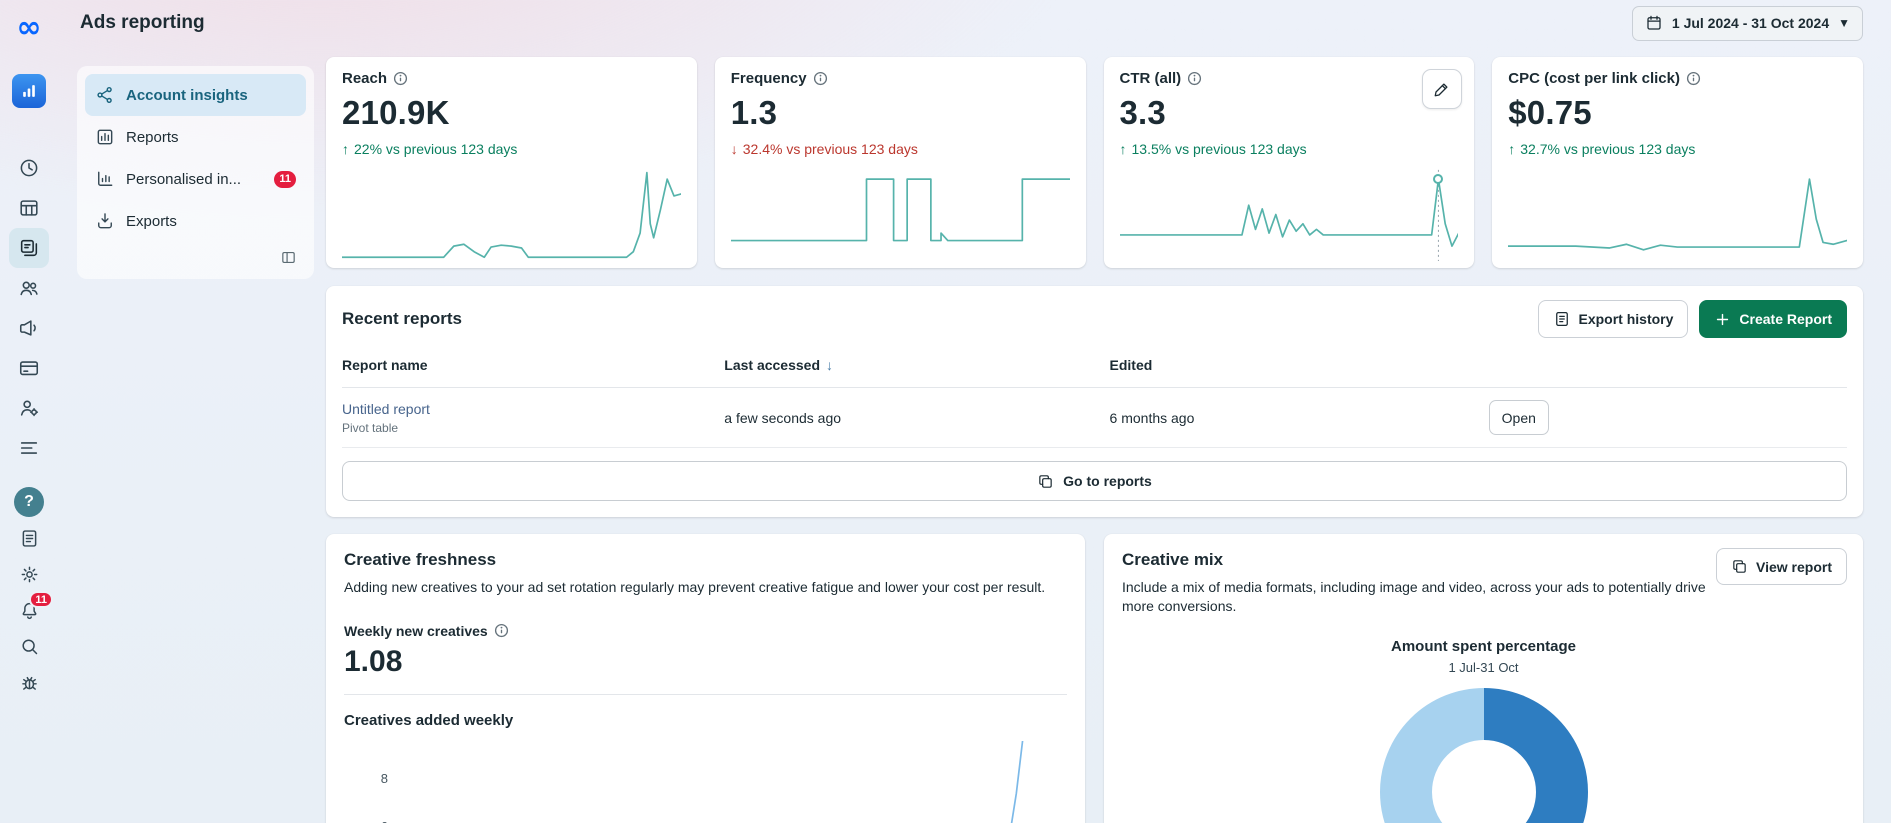 This screenshot has height=823, width=1891. I want to click on report-last-accessed: a few seconds ago, so click(783, 417).